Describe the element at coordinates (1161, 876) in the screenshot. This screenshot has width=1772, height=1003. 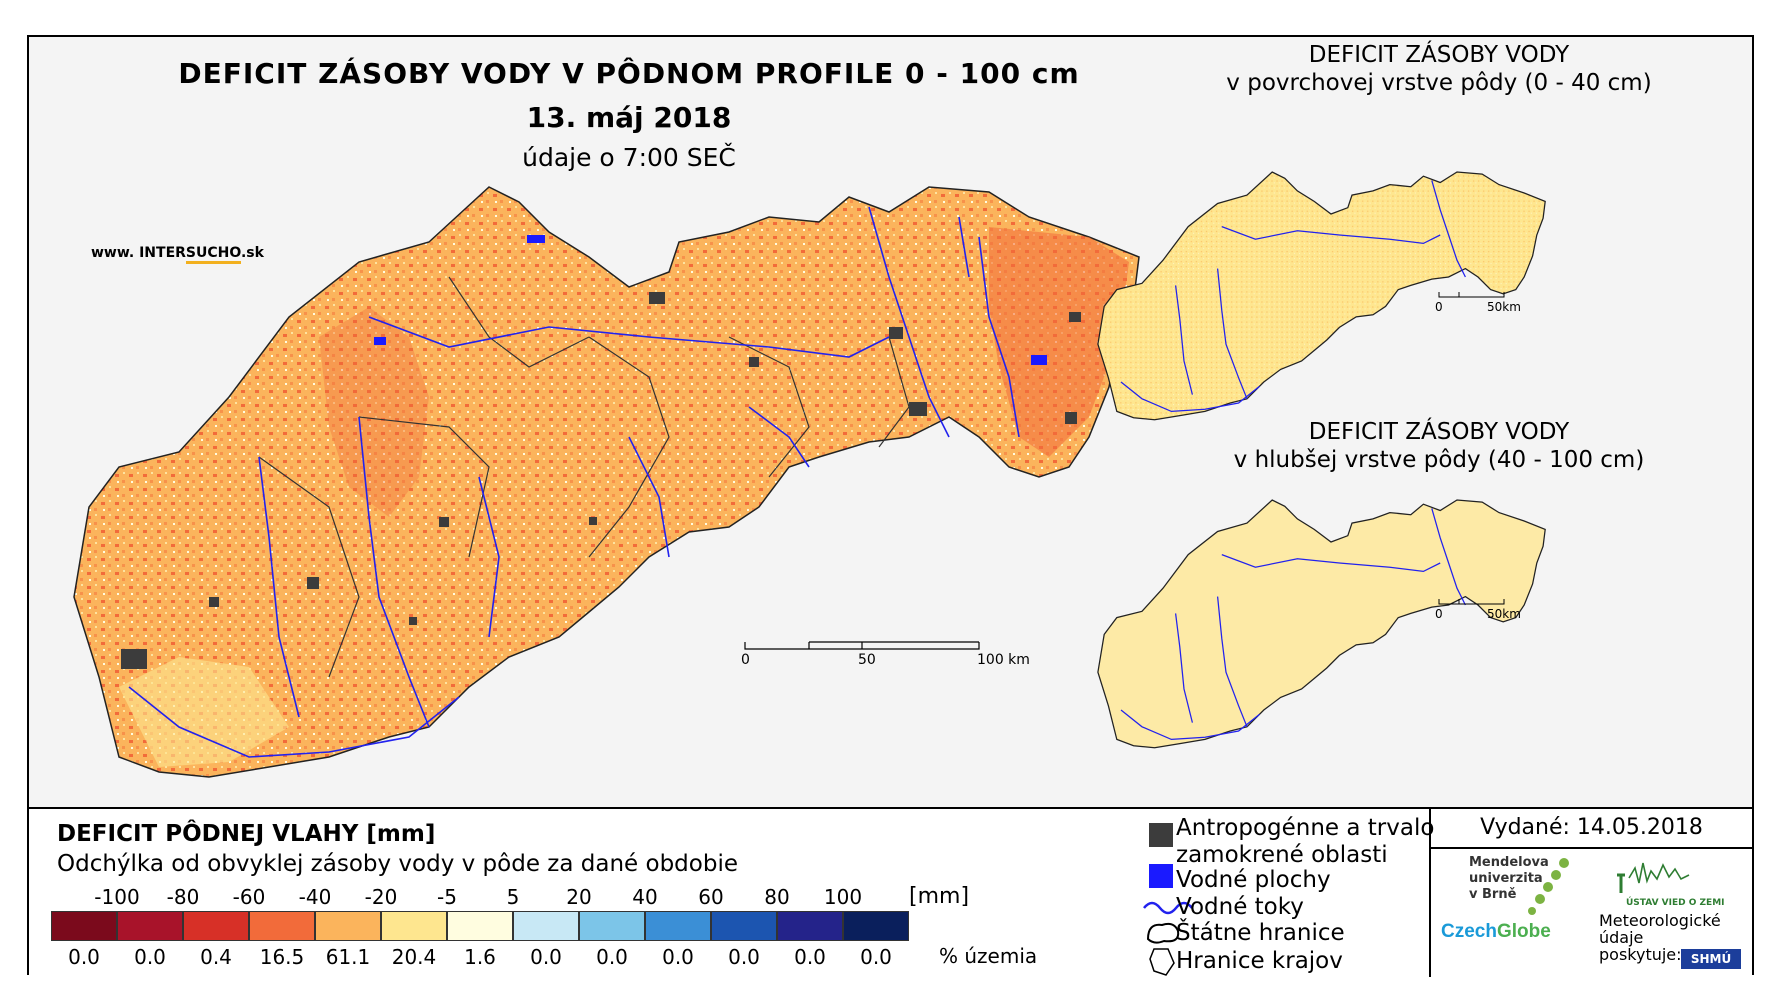
I see `water-area-swatch` at that location.